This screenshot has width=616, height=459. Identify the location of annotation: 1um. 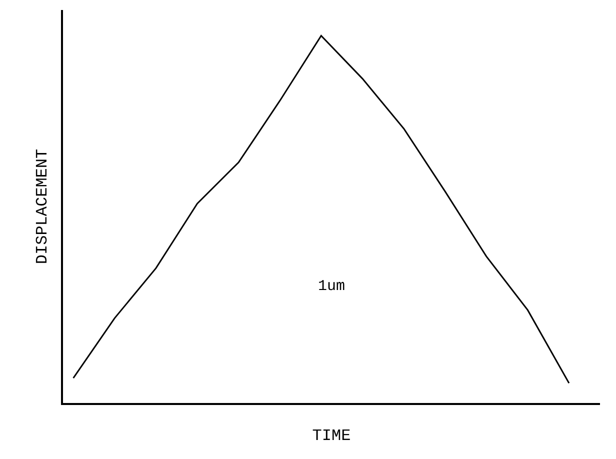
(332, 286).